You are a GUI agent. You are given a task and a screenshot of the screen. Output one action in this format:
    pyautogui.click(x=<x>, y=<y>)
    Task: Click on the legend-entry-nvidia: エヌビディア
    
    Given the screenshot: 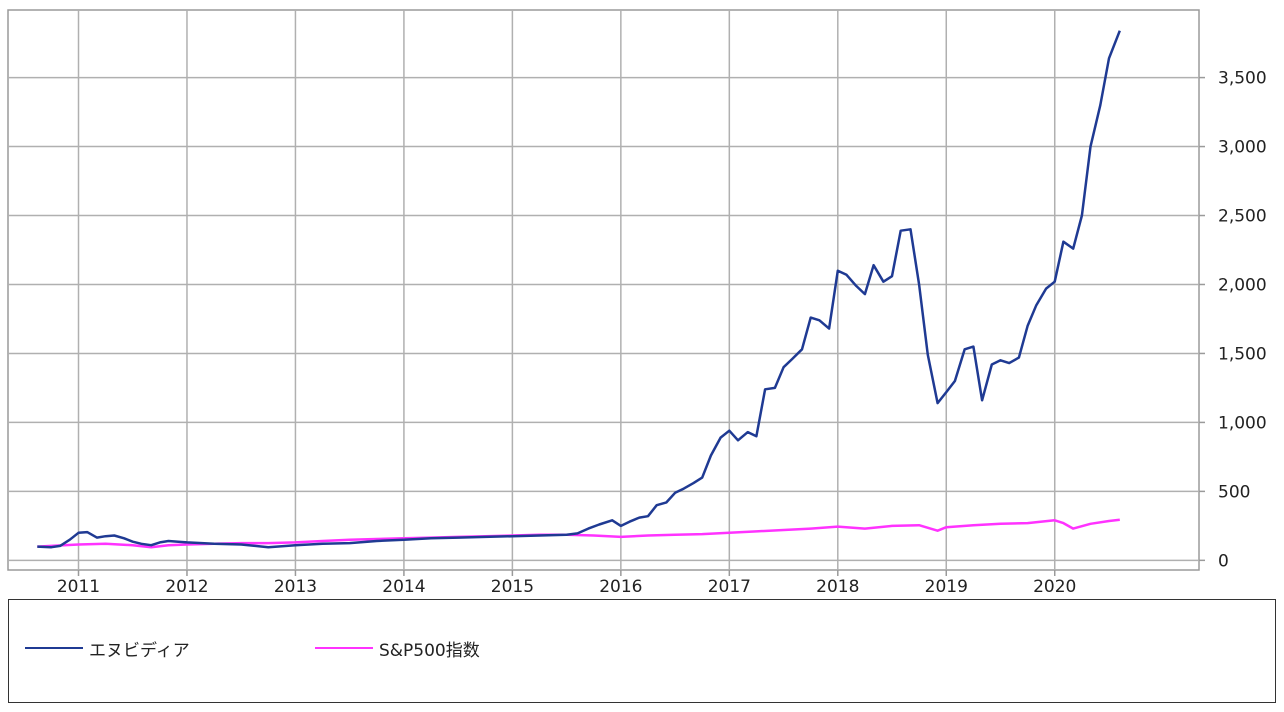 What is the action you would take?
    pyautogui.click(x=107, y=648)
    